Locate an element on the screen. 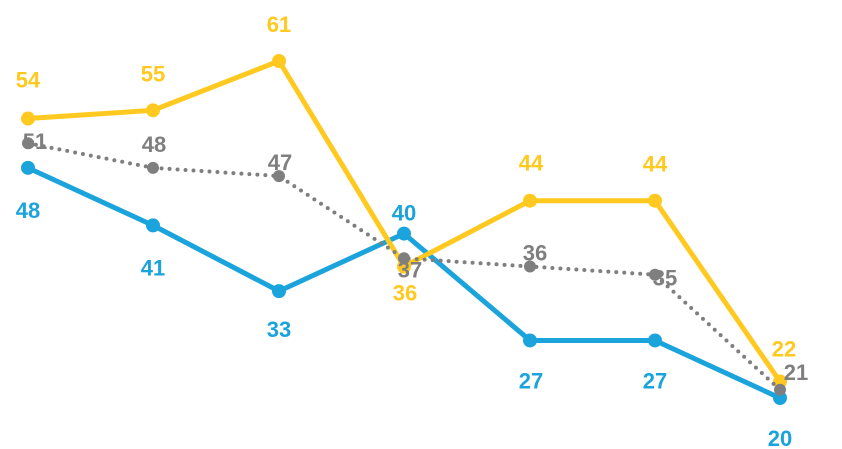 Image resolution: width=842 pixels, height=449 pixels. series-1-data-label-1: 54 is located at coordinates (28, 80).